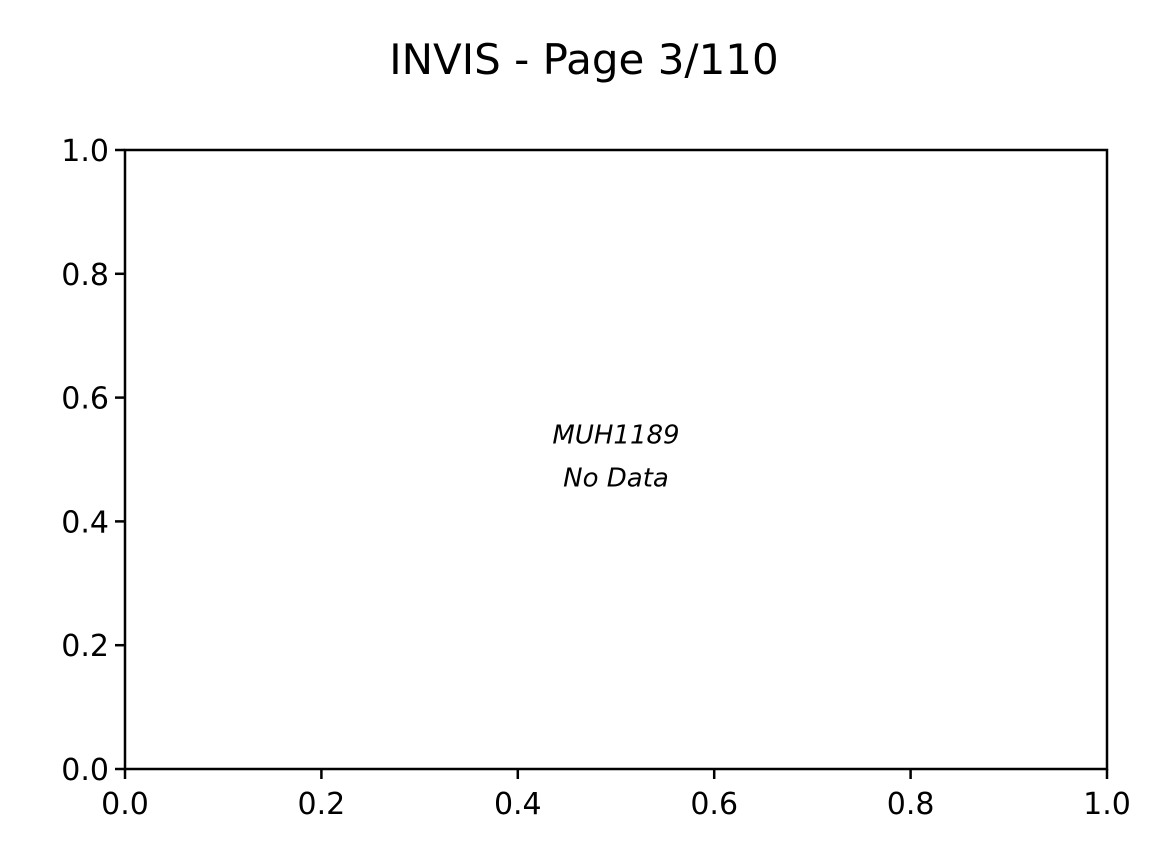 The image size is (1169, 868). I want to click on y-tick-label: 0.0, so click(85, 770).